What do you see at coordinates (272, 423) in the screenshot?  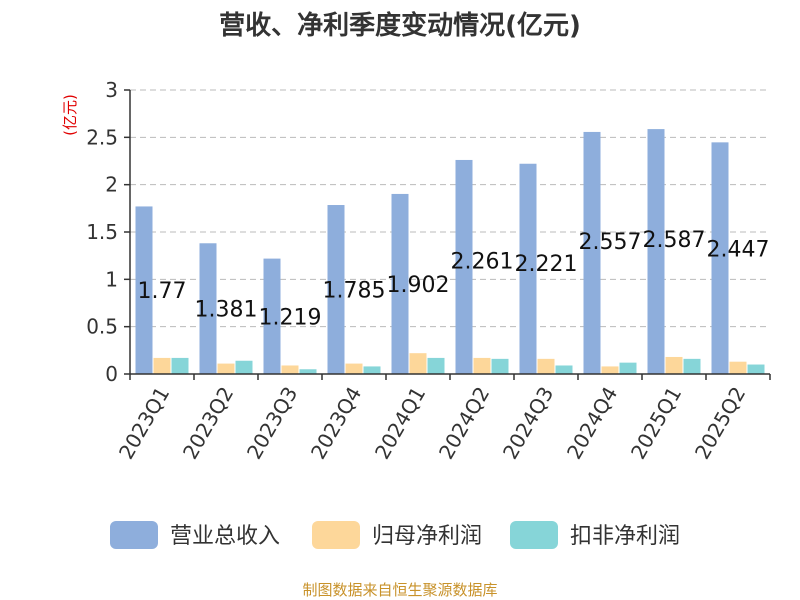 I see `x-tick-label: 2023Q3` at bounding box center [272, 423].